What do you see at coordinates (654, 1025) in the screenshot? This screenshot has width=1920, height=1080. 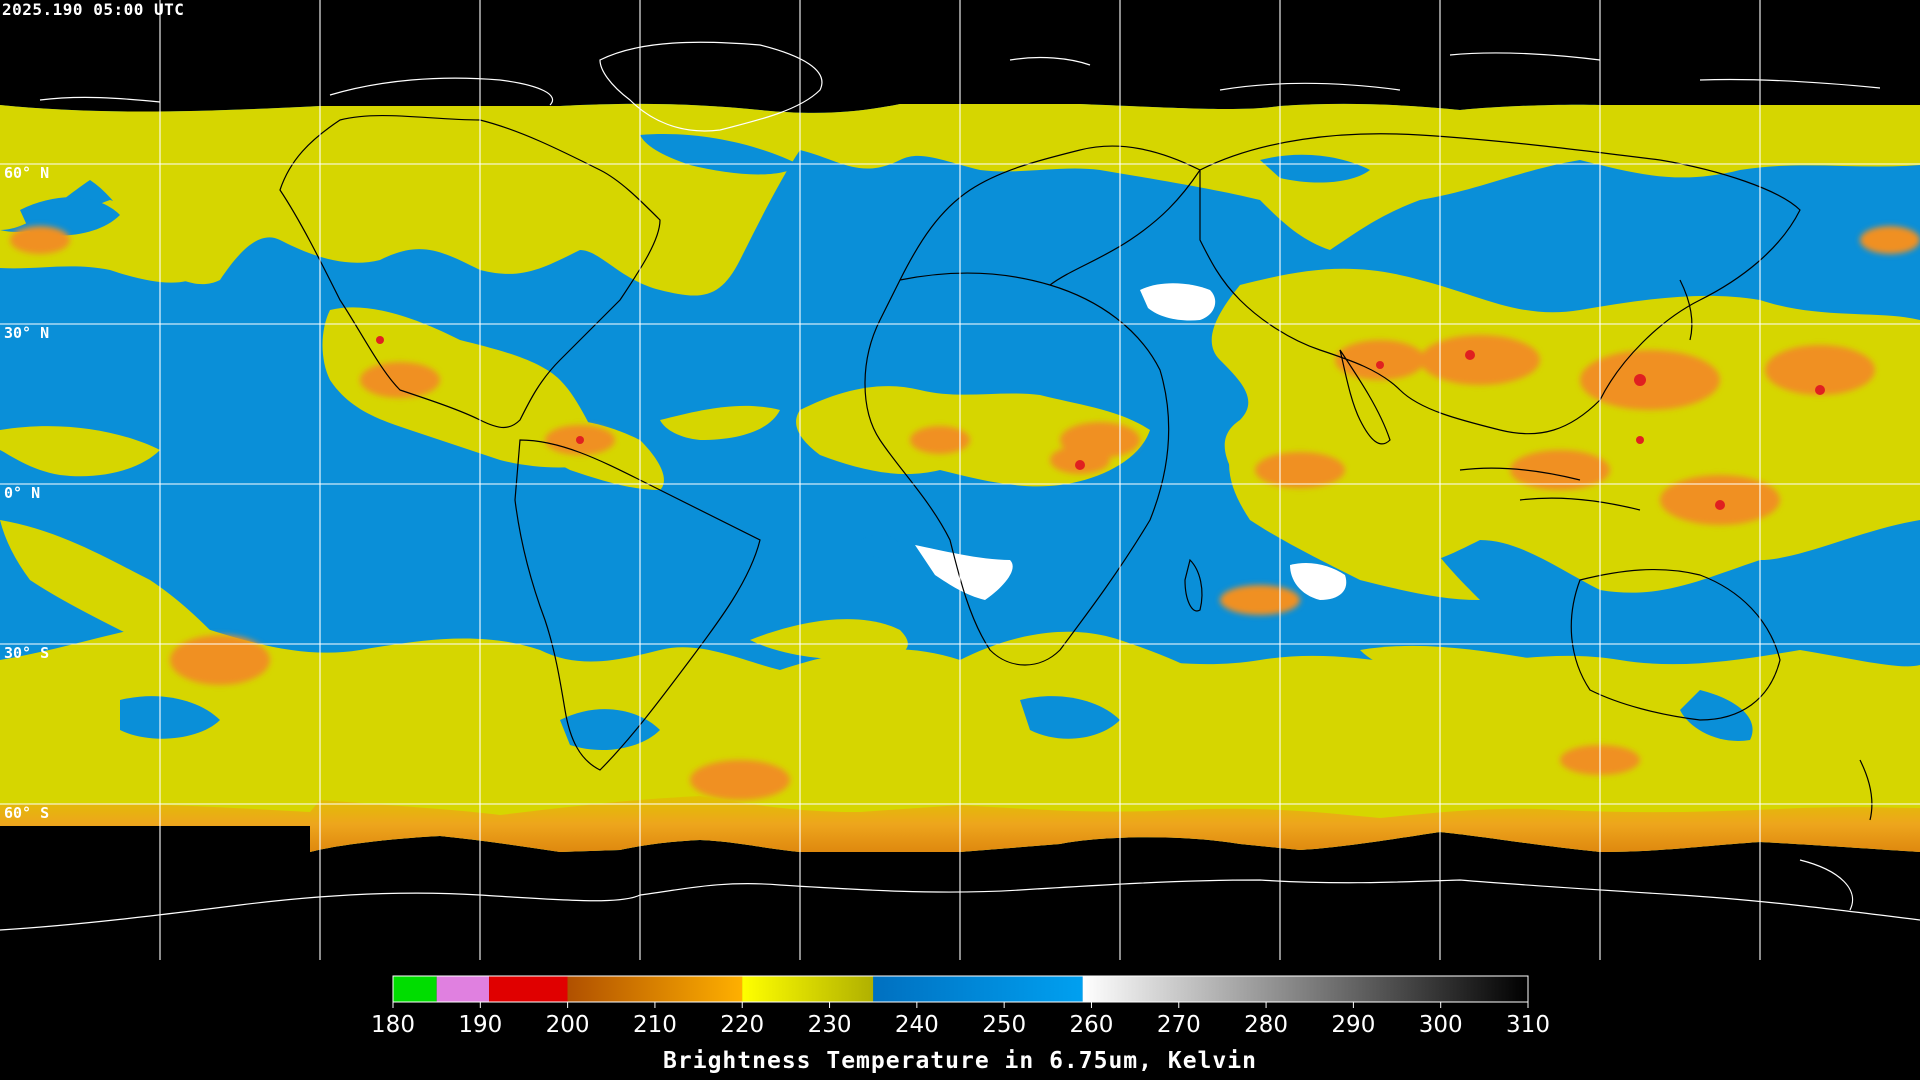 I see `colorbar-tick-label: 210` at bounding box center [654, 1025].